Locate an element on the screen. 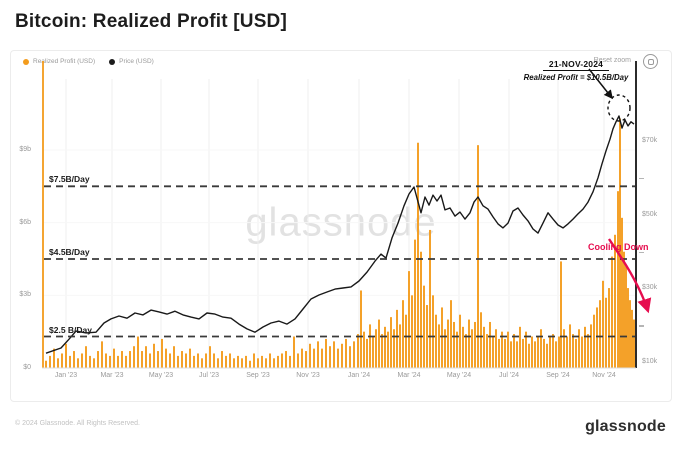  y-axis-right-label: $70k is located at coordinates (650, 140).